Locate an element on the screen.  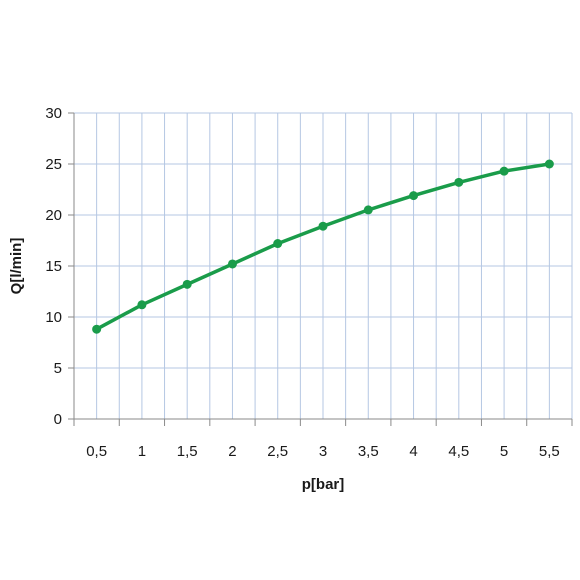
x-tick-label: 5,5 is located at coordinates (549, 451).